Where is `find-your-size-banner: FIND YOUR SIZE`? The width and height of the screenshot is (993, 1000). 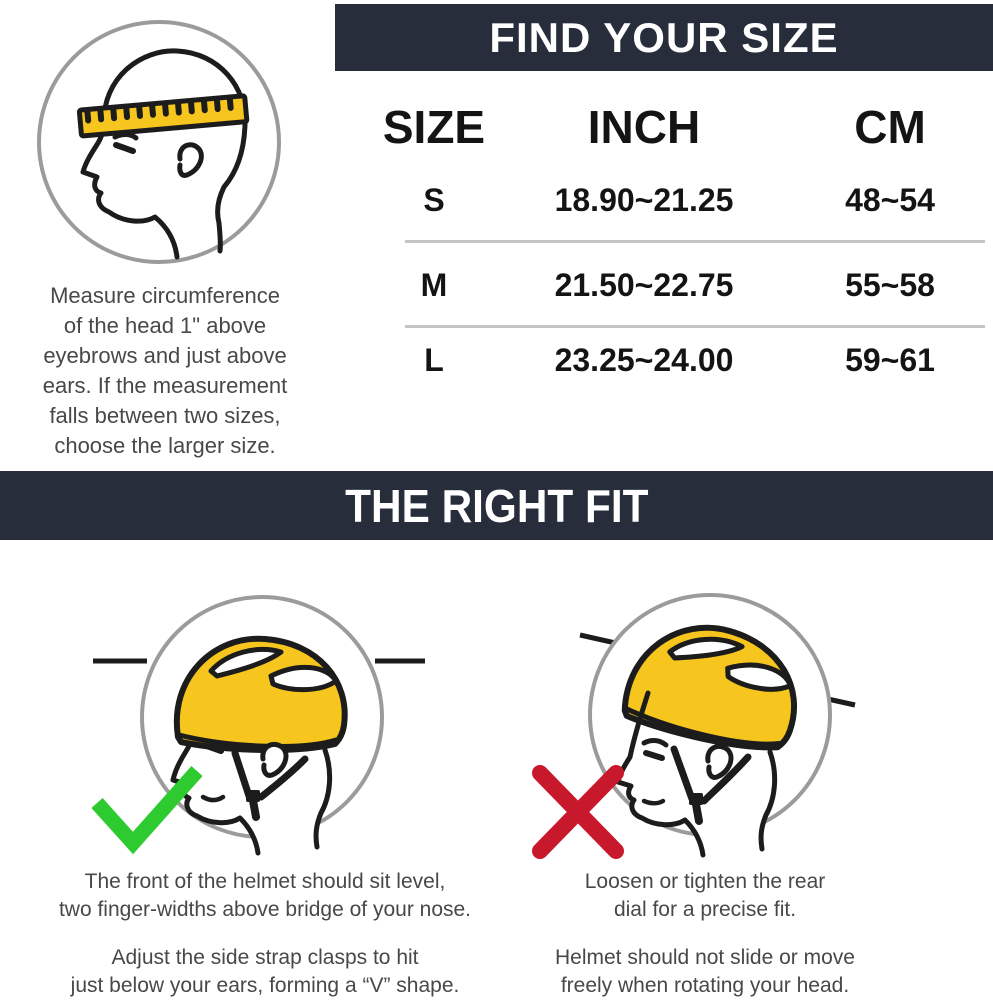
find-your-size-banner: FIND YOUR SIZE is located at coordinates (664, 37).